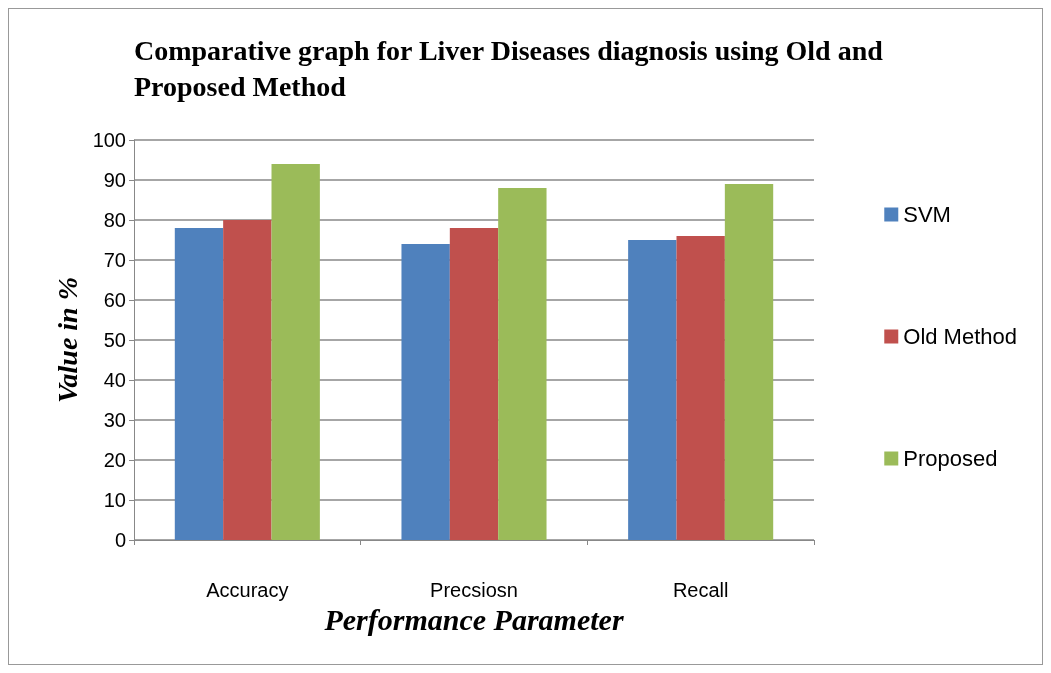 This screenshot has width=1051, height=673. What do you see at coordinates (700, 590) in the screenshot?
I see `x-tick-label: Recall` at bounding box center [700, 590].